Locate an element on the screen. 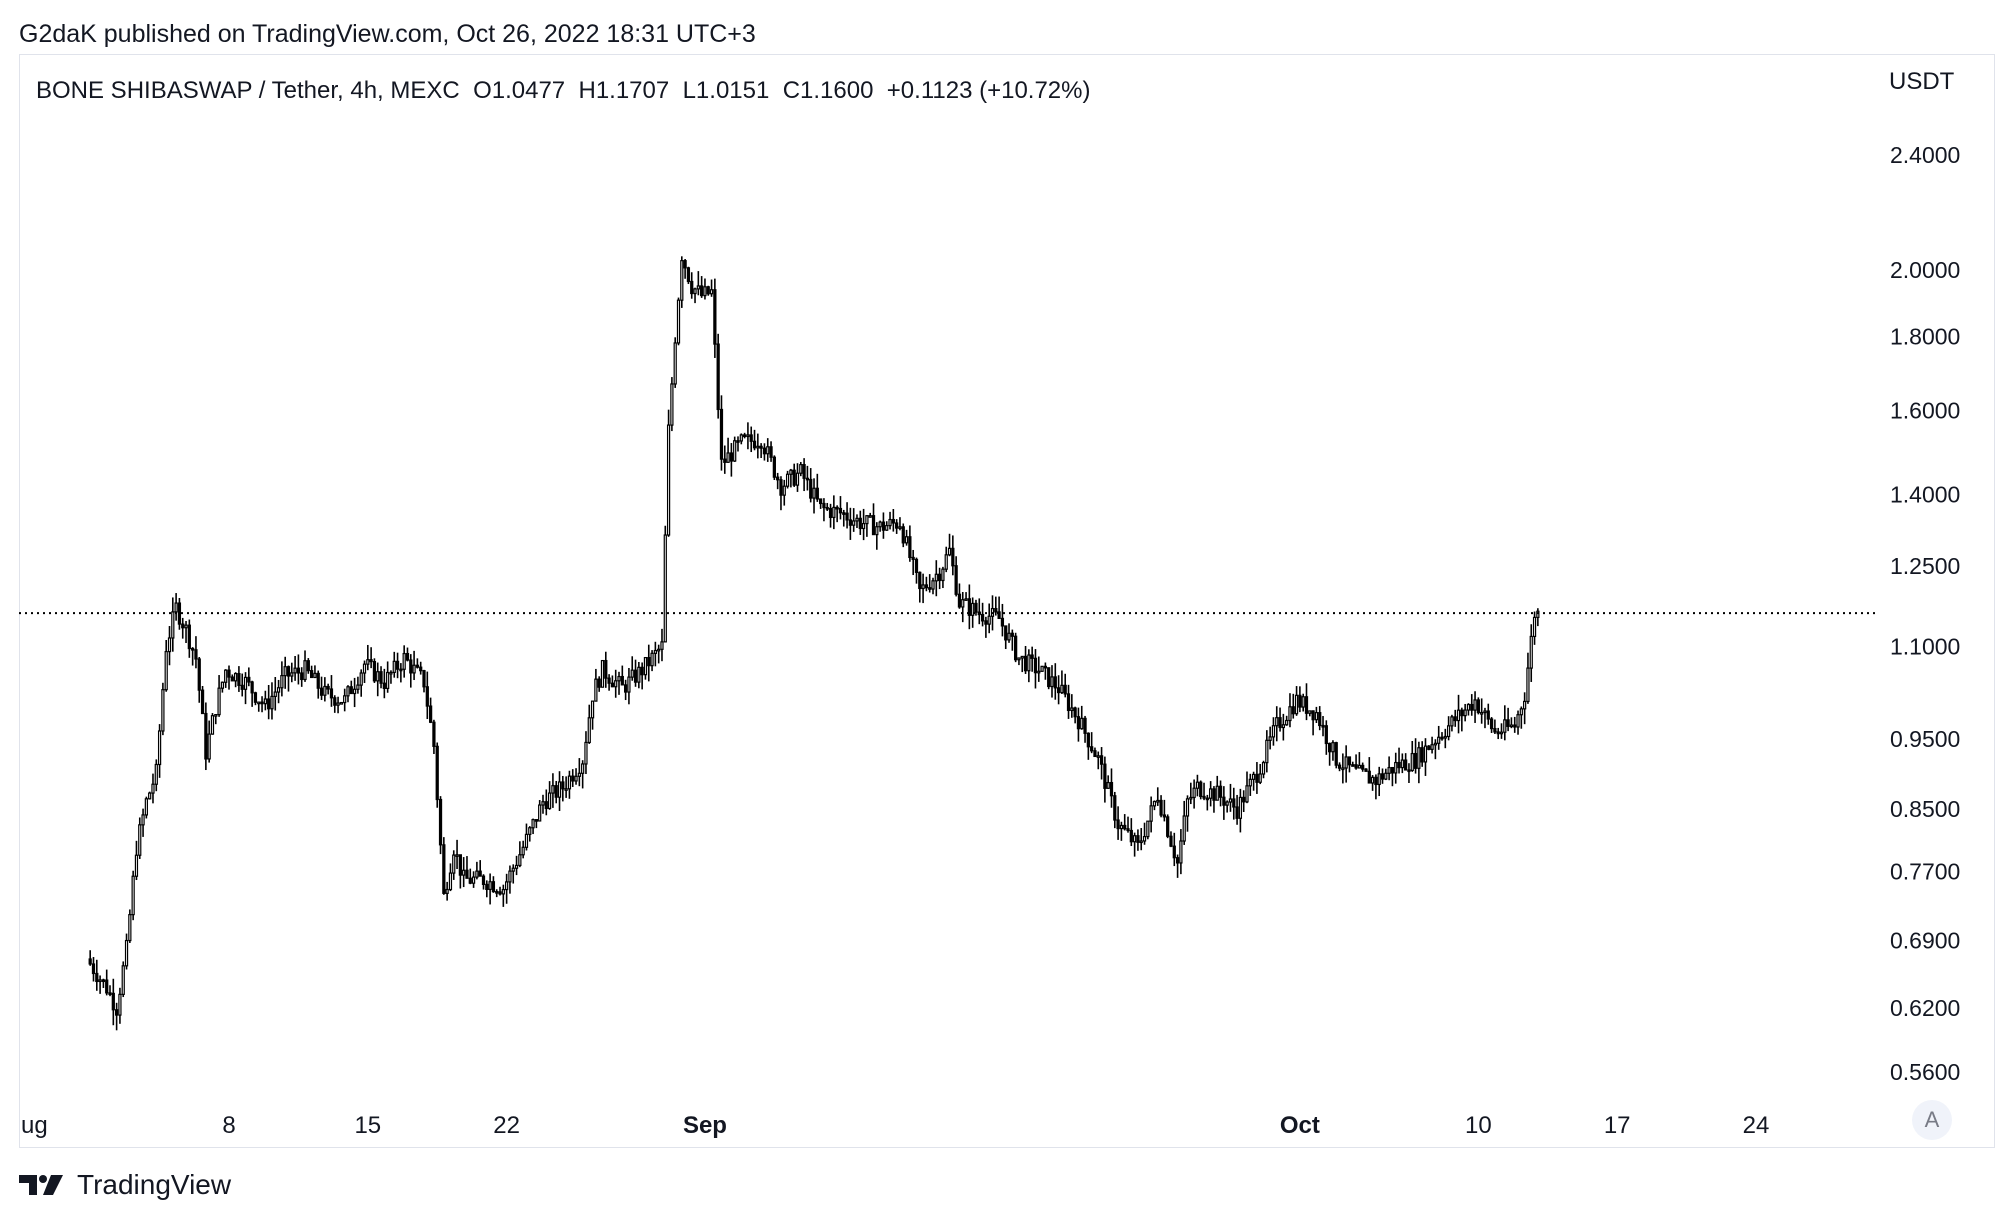 This screenshot has width=2008, height=1216. x-tick-label: ug is located at coordinates (34, 1125).